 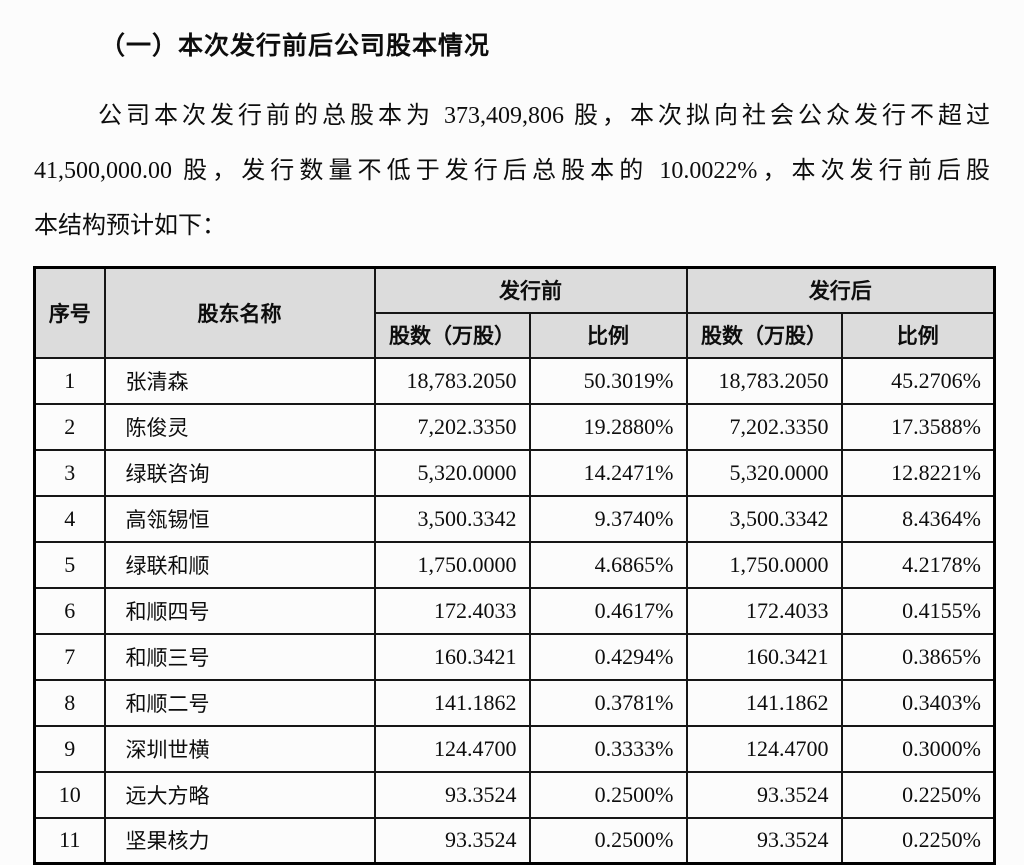 I want to click on table-row: 9 深圳世横 124.4700 0.3333% 124.4700 0.3000%, so click(x=514, y=748).